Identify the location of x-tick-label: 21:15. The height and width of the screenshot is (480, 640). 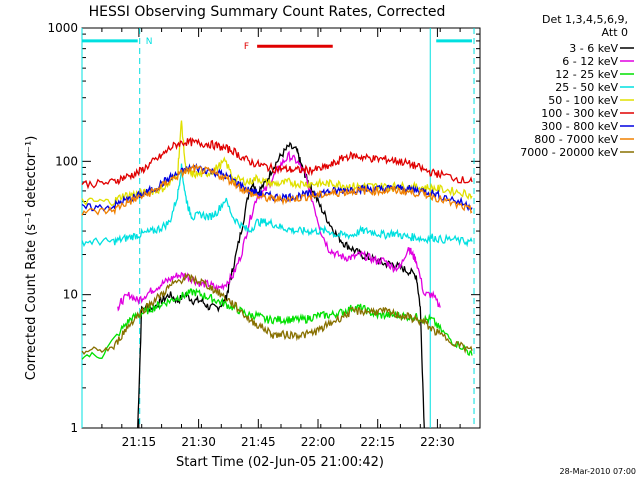
(139, 442).